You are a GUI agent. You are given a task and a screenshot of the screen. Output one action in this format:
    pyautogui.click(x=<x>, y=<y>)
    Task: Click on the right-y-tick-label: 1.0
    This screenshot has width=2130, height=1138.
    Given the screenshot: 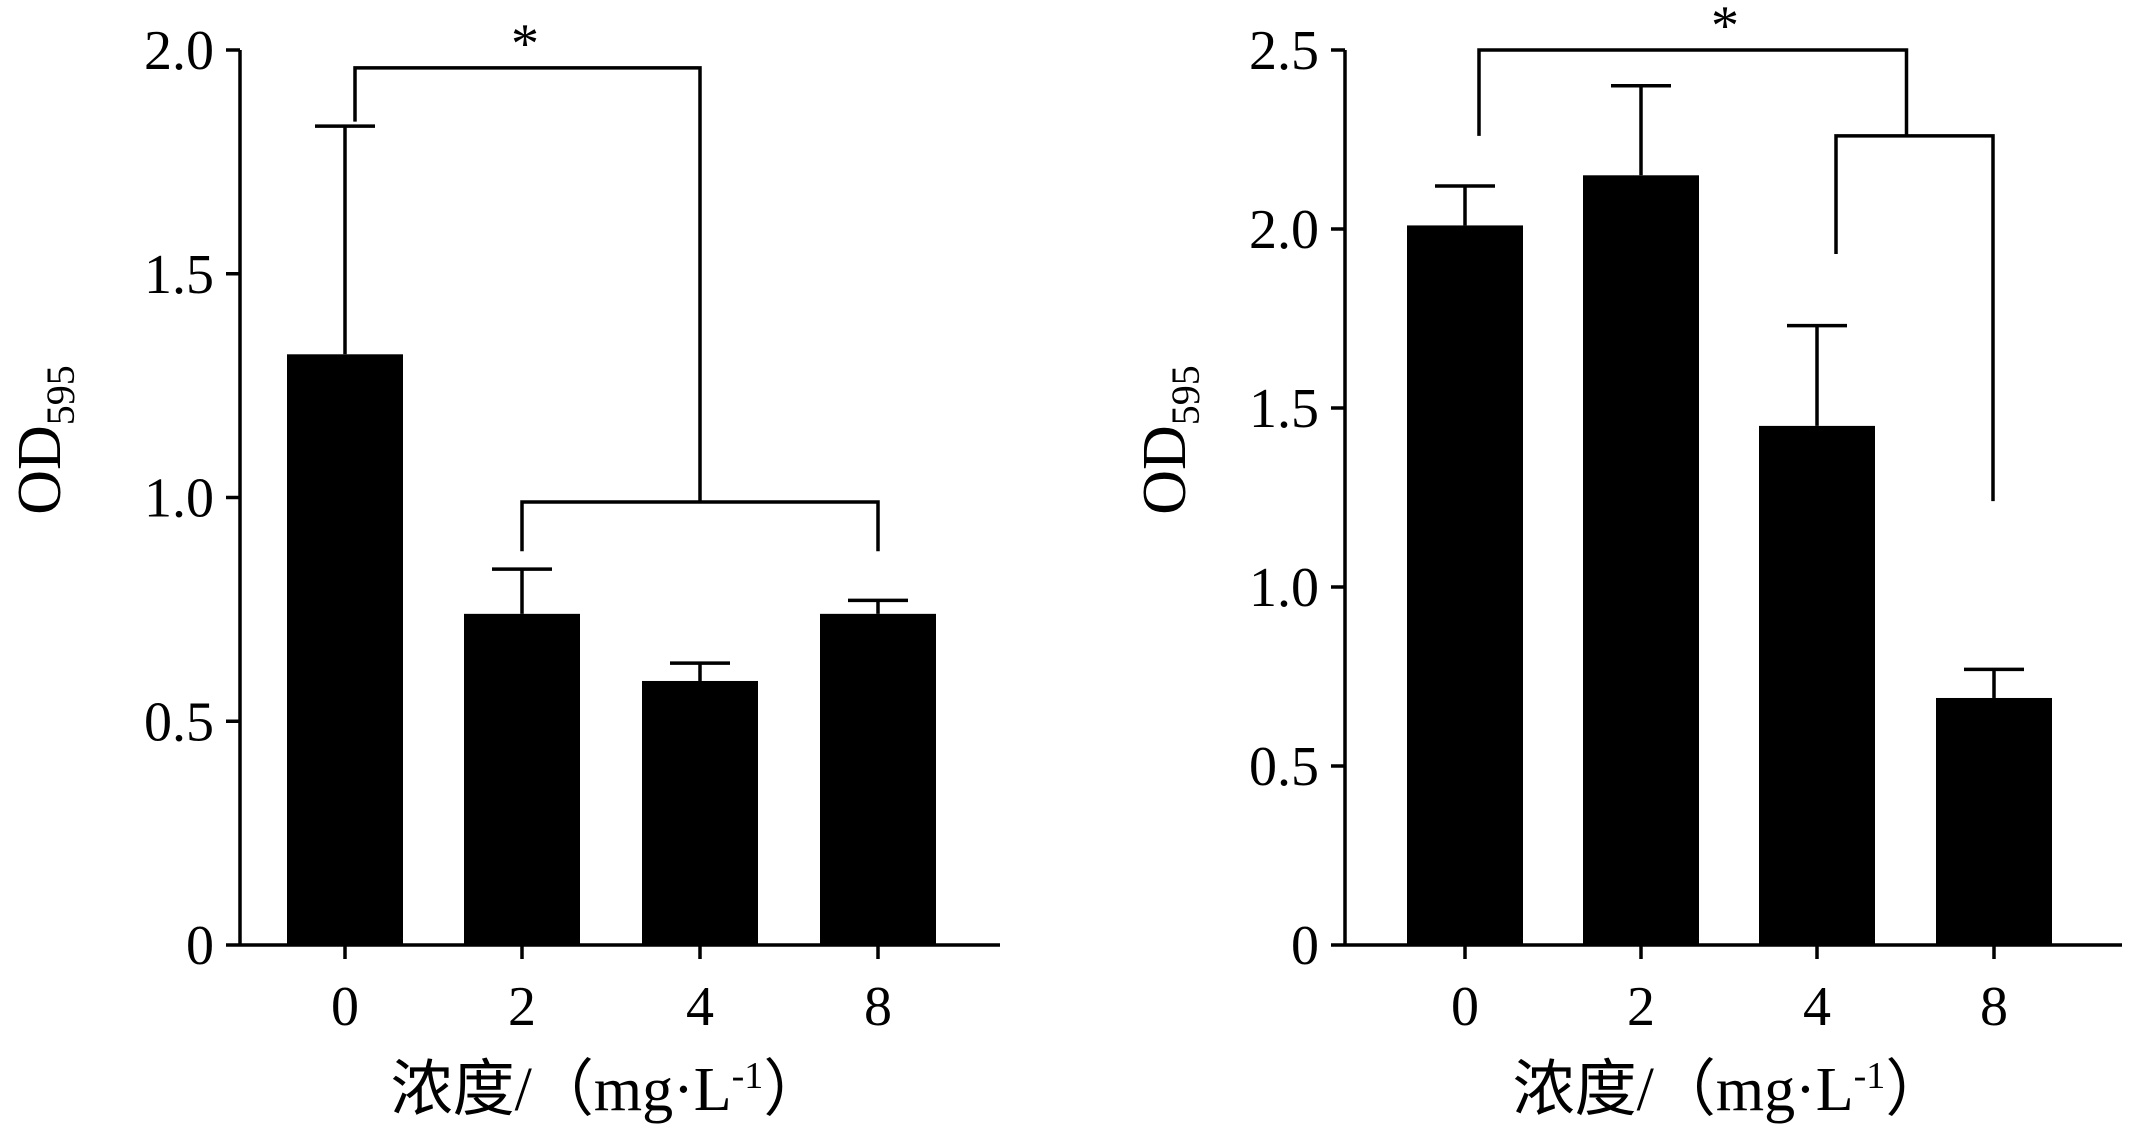 What is the action you would take?
    pyautogui.click(x=1284, y=588)
    